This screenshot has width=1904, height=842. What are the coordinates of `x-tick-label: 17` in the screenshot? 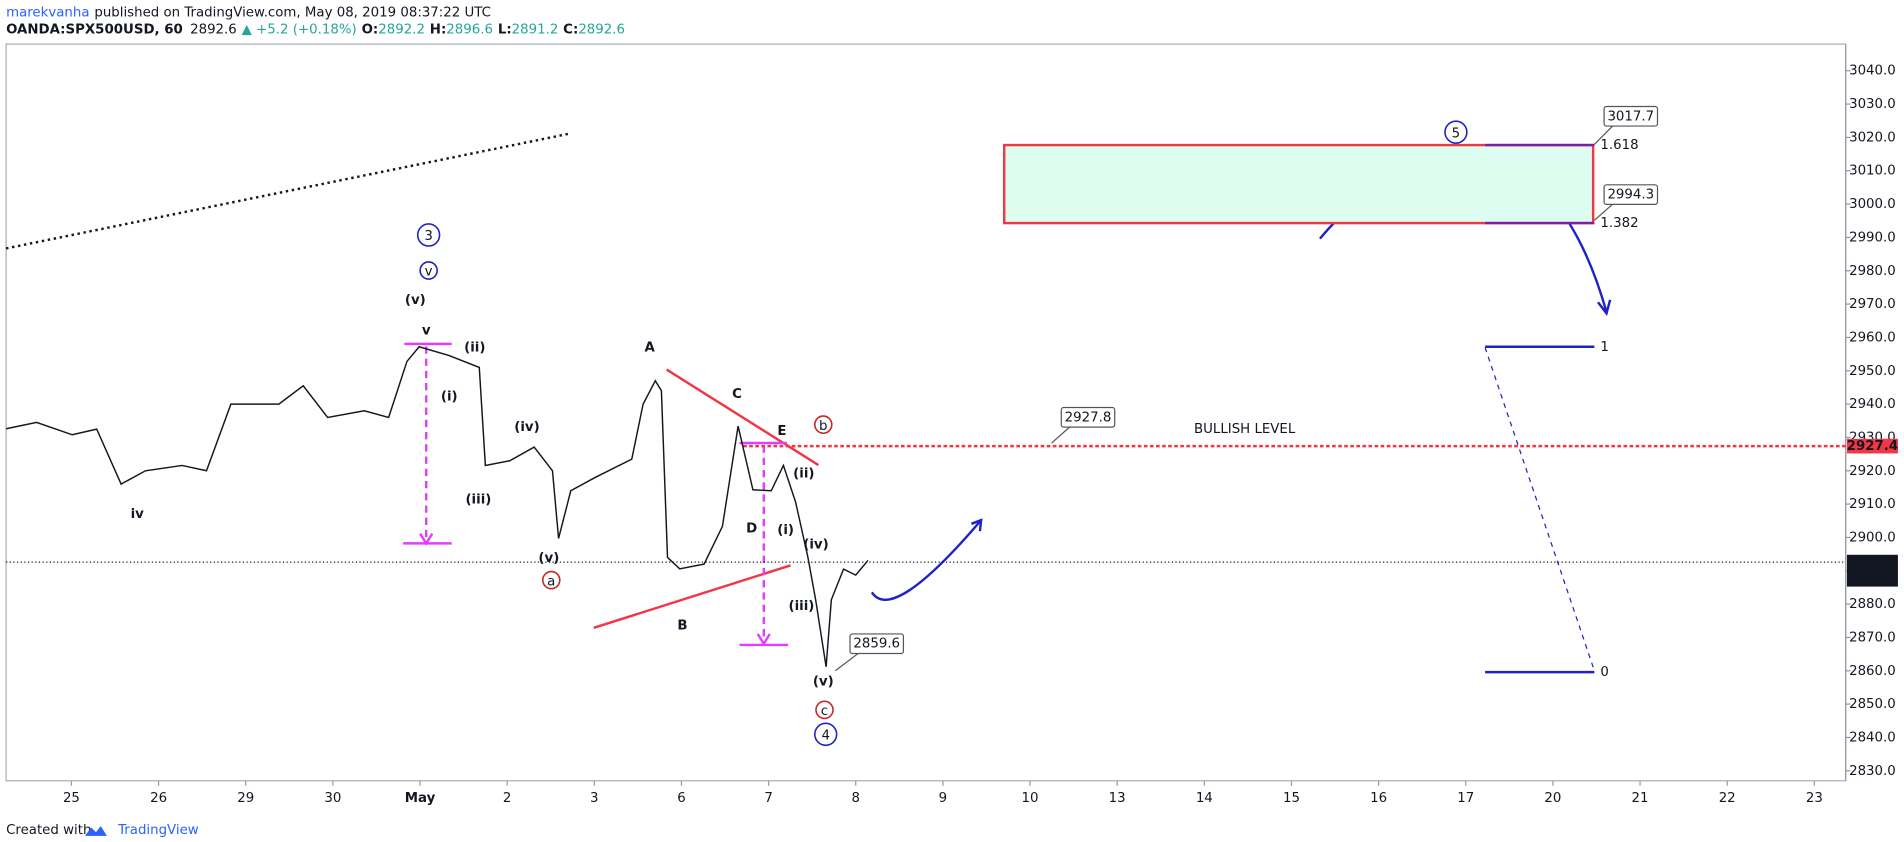 It's located at (1465, 798).